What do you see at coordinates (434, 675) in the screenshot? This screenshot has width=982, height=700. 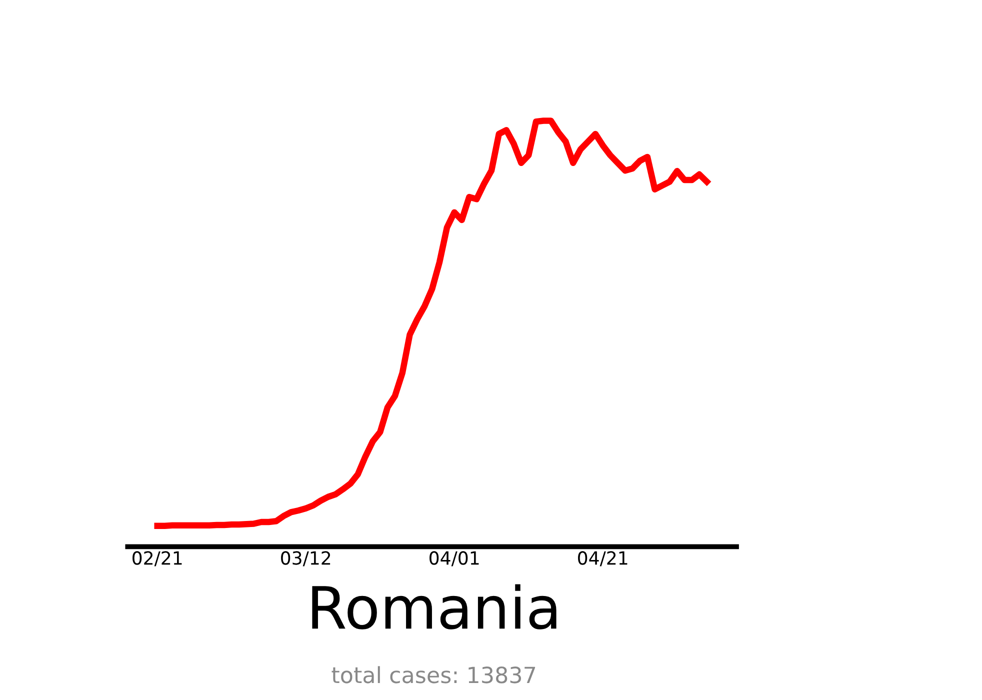 I see `text: total cases: 13837` at bounding box center [434, 675].